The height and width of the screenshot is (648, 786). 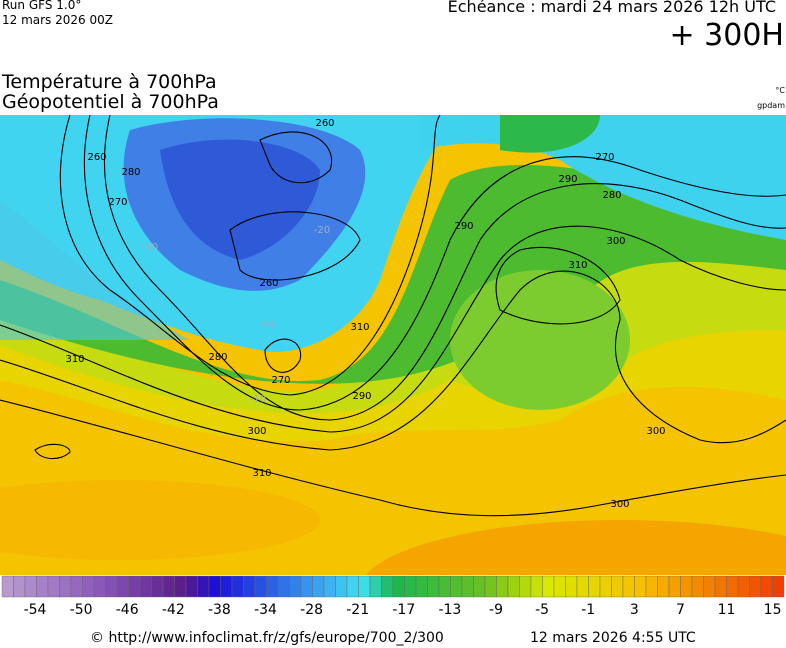 What do you see at coordinates (265, 610) in the screenshot?
I see `colorbar-label: -34` at bounding box center [265, 610].